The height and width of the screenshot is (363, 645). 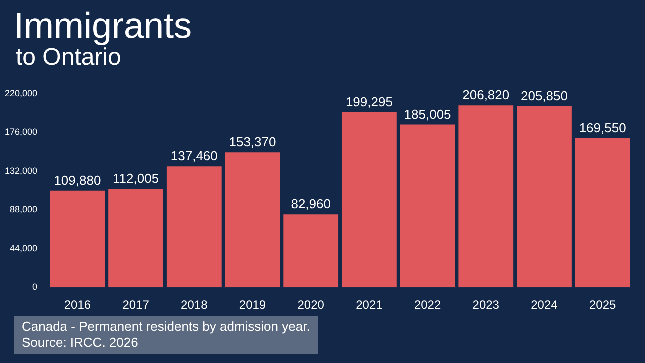 What do you see at coordinates (21, 132) in the screenshot?
I see `y-tick-label: 176,000` at bounding box center [21, 132].